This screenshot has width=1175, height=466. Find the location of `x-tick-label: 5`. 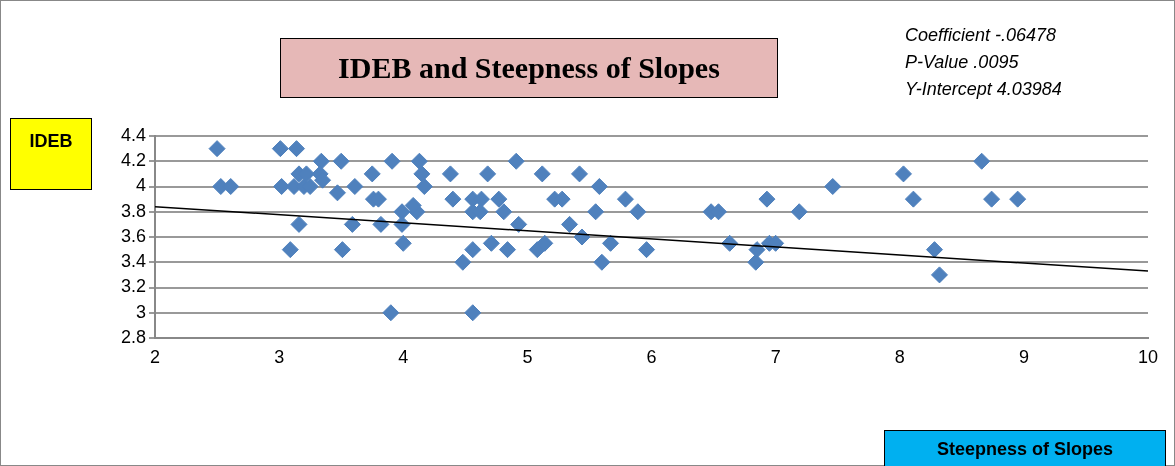

x-tick-label: 5 is located at coordinates (527, 356).